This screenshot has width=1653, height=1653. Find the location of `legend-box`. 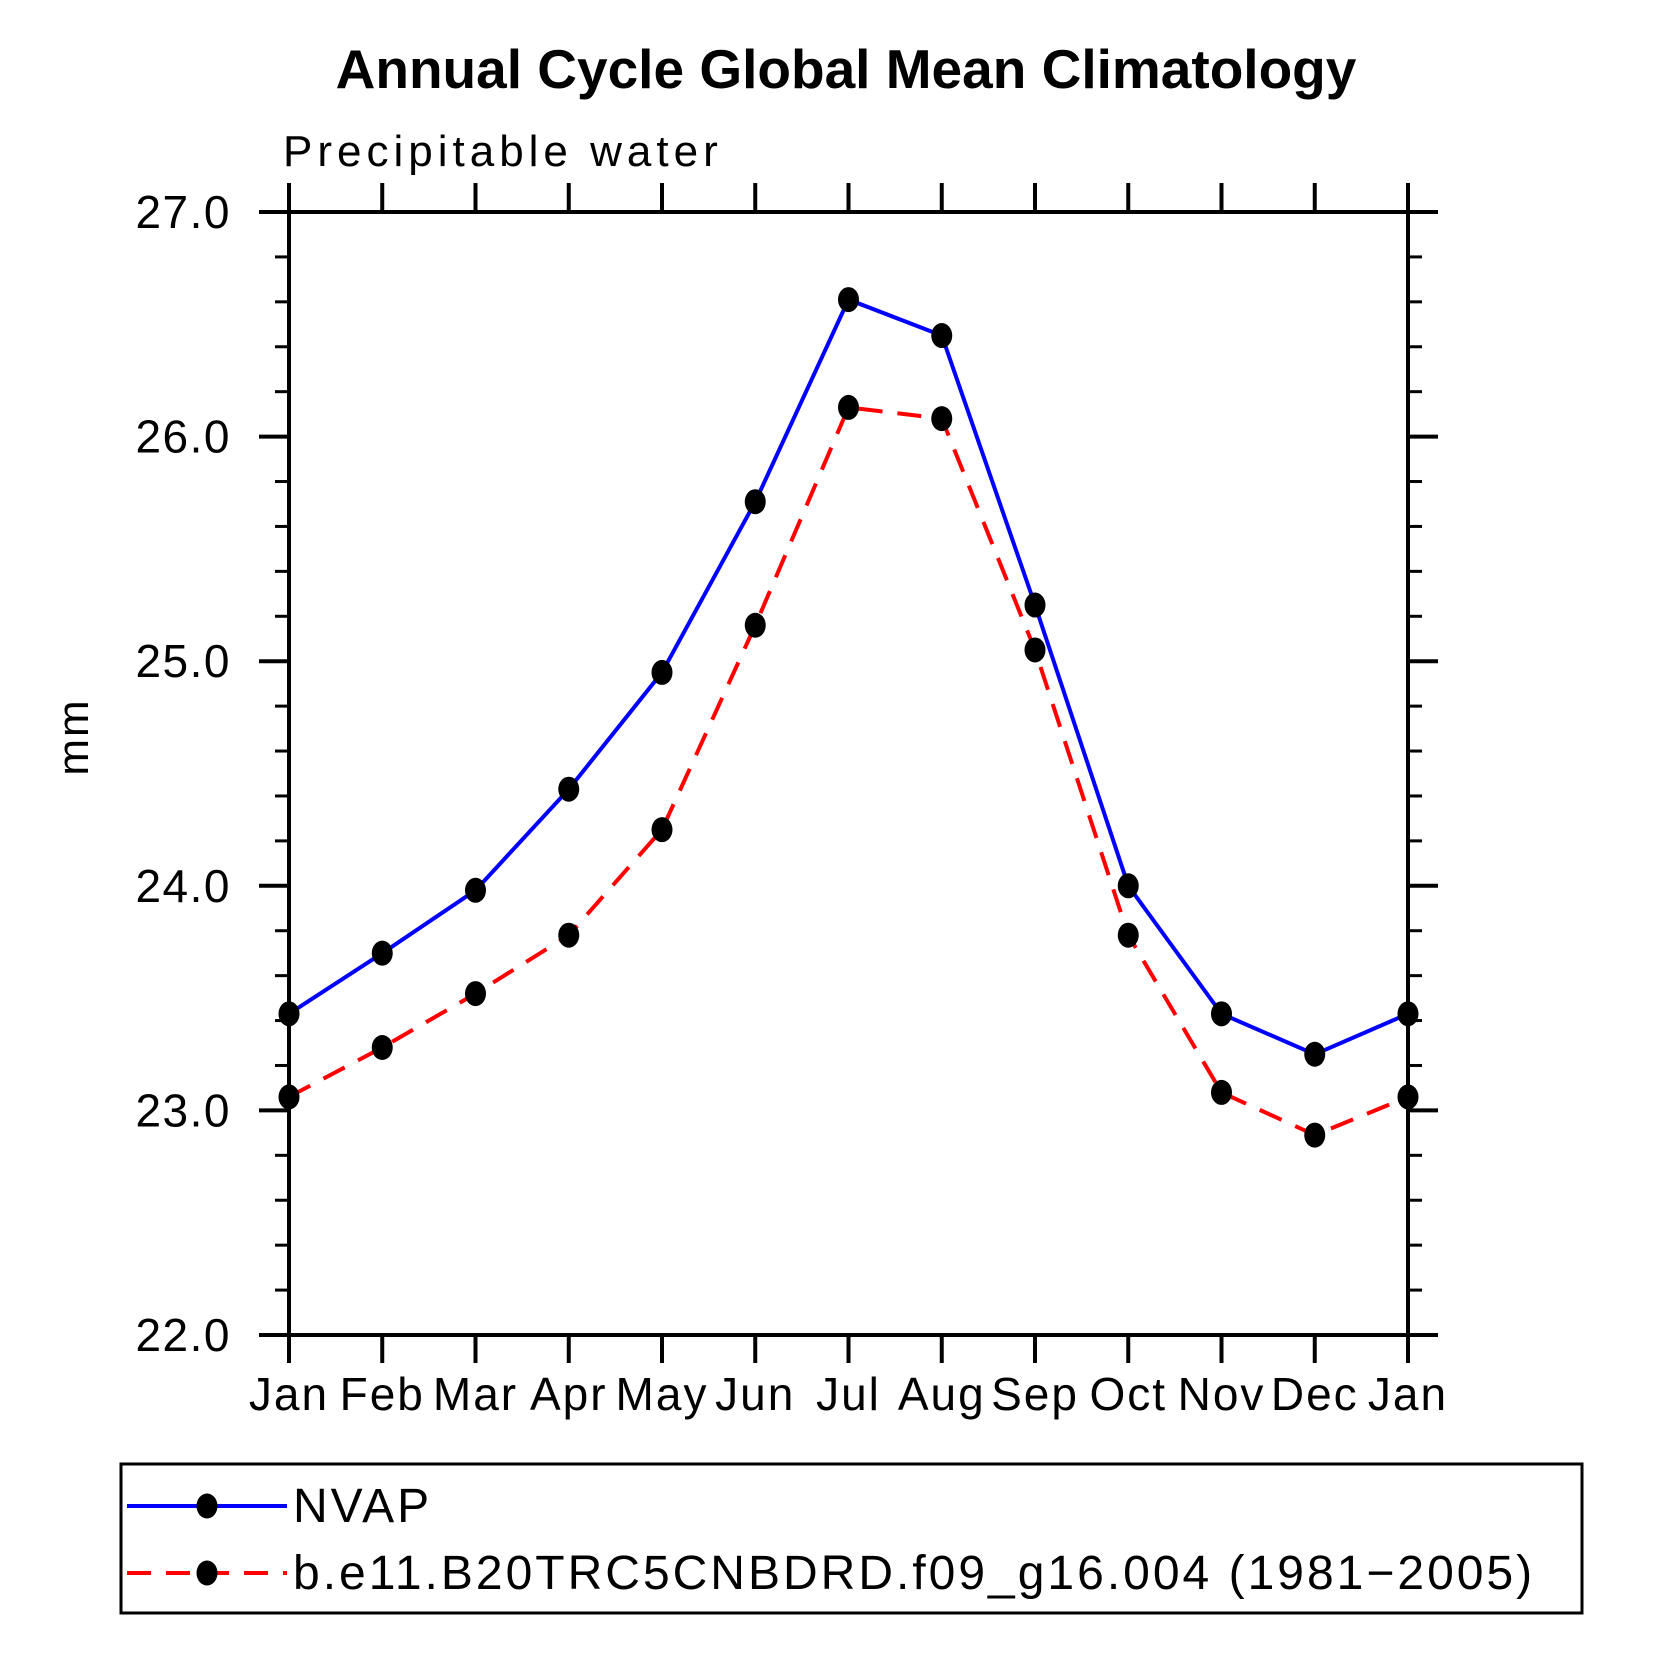

legend-box is located at coordinates (851, 1538).